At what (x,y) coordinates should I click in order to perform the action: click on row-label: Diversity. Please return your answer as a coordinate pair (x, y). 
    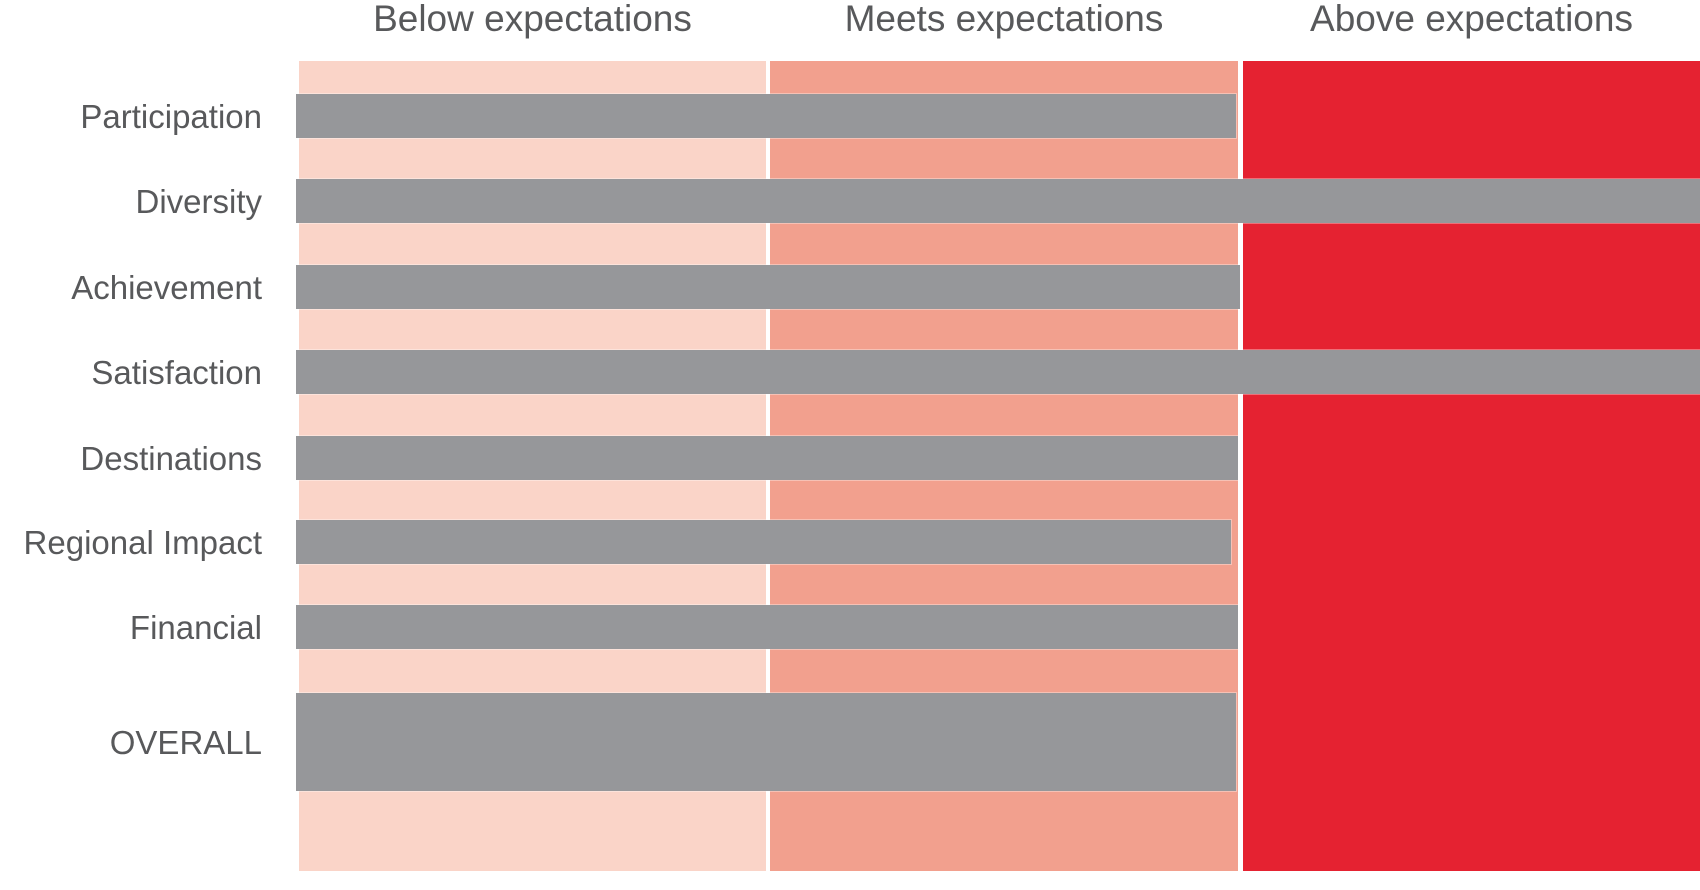
    Looking at the image, I should click on (198, 201).